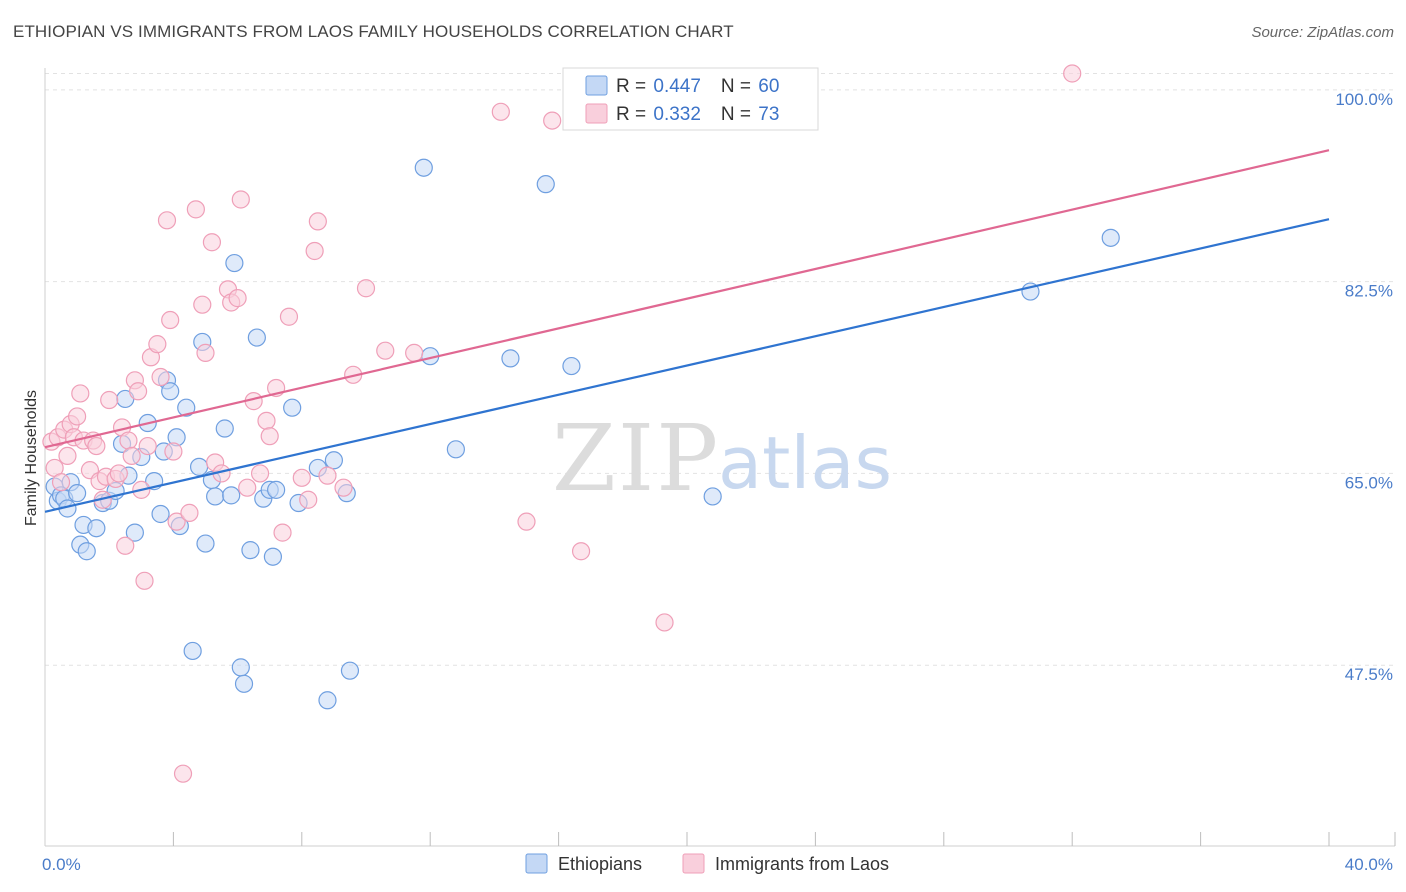 This screenshot has width=1406, height=892. What do you see at coordinates (596, 85) in the screenshot?
I see `legend-swatch-ethiopians` at bounding box center [596, 85].